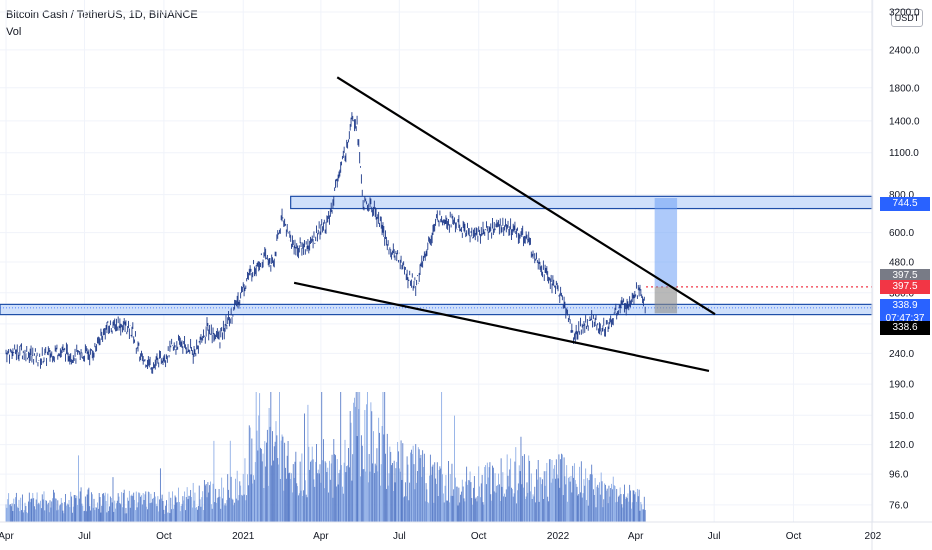  Describe the element at coordinates (899, 505) in the screenshot. I see `price-tick-label: 76.0` at that location.